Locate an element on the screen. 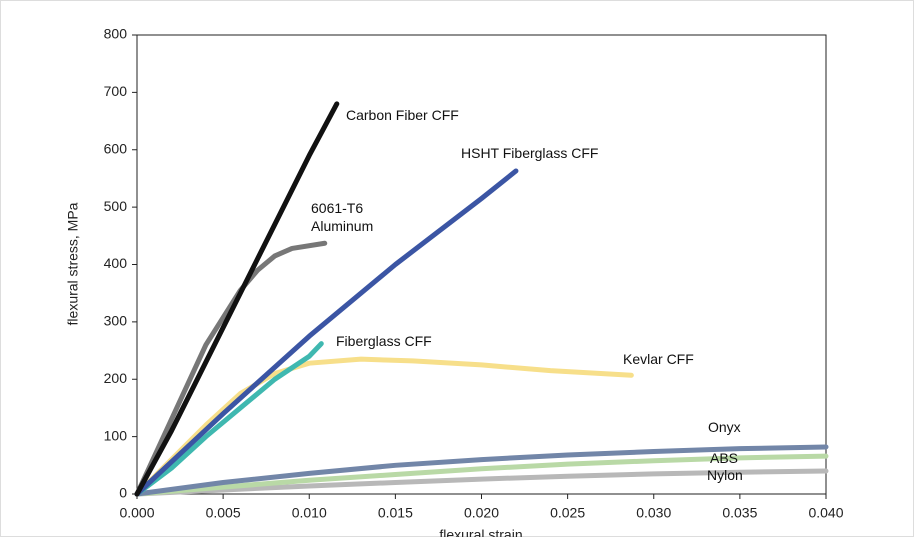 This screenshot has height=537, width=914. series-label: Nylon is located at coordinates (725, 475).